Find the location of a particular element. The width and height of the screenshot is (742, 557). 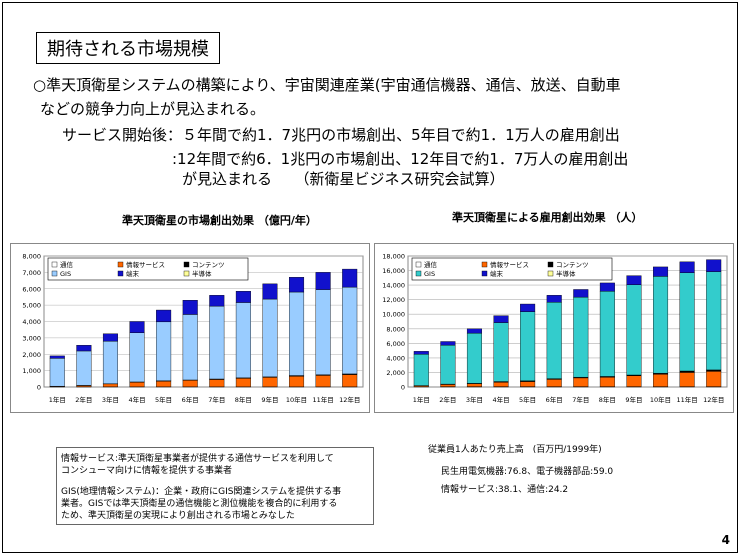

sales-per-employee-electronics: 民生用電気機器:76.8、電子機器部品:59.0 is located at coordinates (527, 472).